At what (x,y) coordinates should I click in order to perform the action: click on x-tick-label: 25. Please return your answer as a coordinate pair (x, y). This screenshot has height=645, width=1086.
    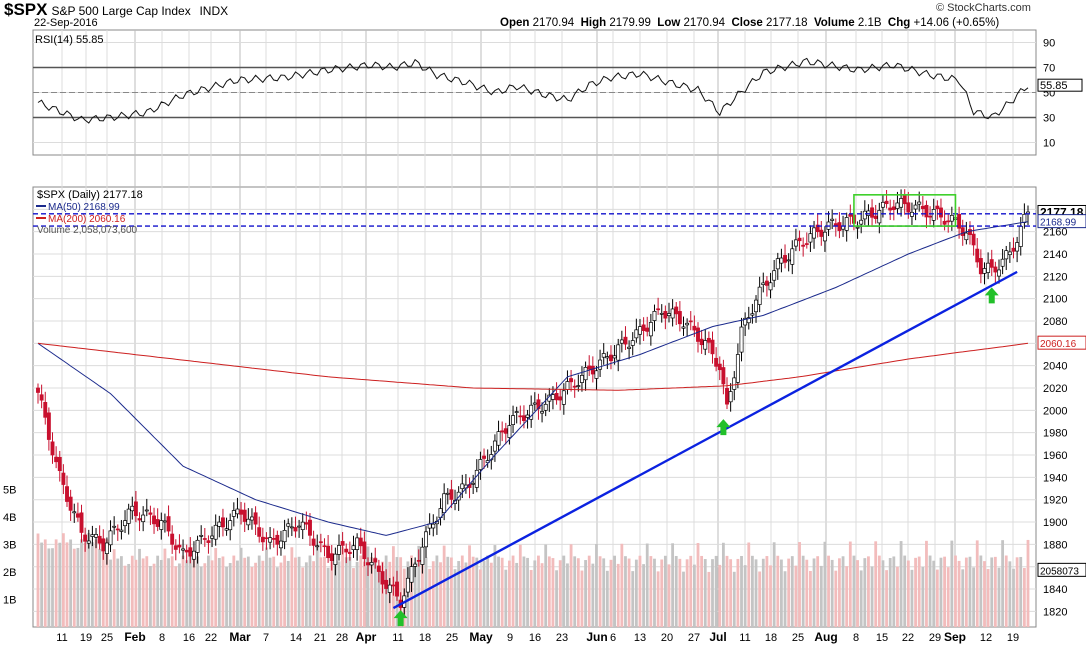
    Looking at the image, I should click on (107, 638).